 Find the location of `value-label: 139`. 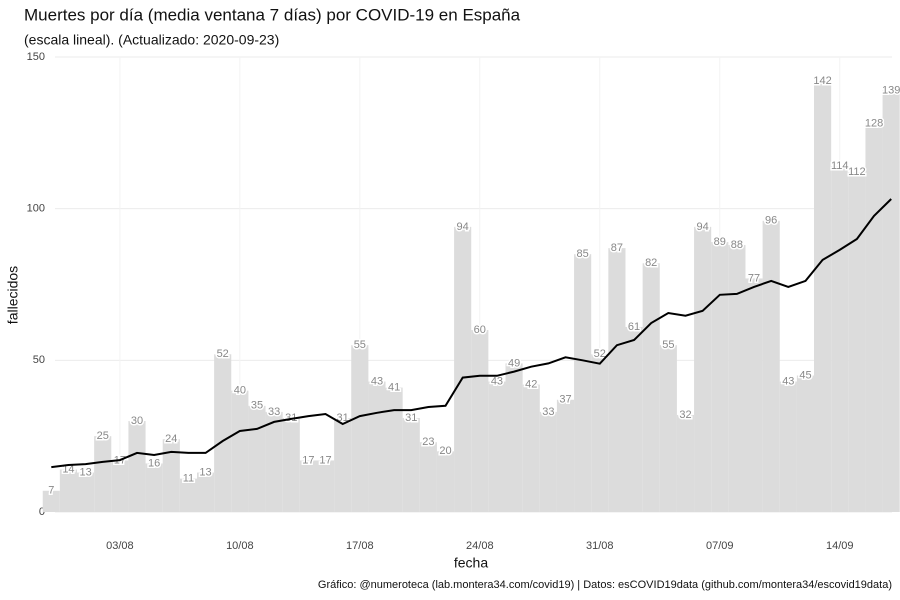

value-label: 139 is located at coordinates (891, 90).